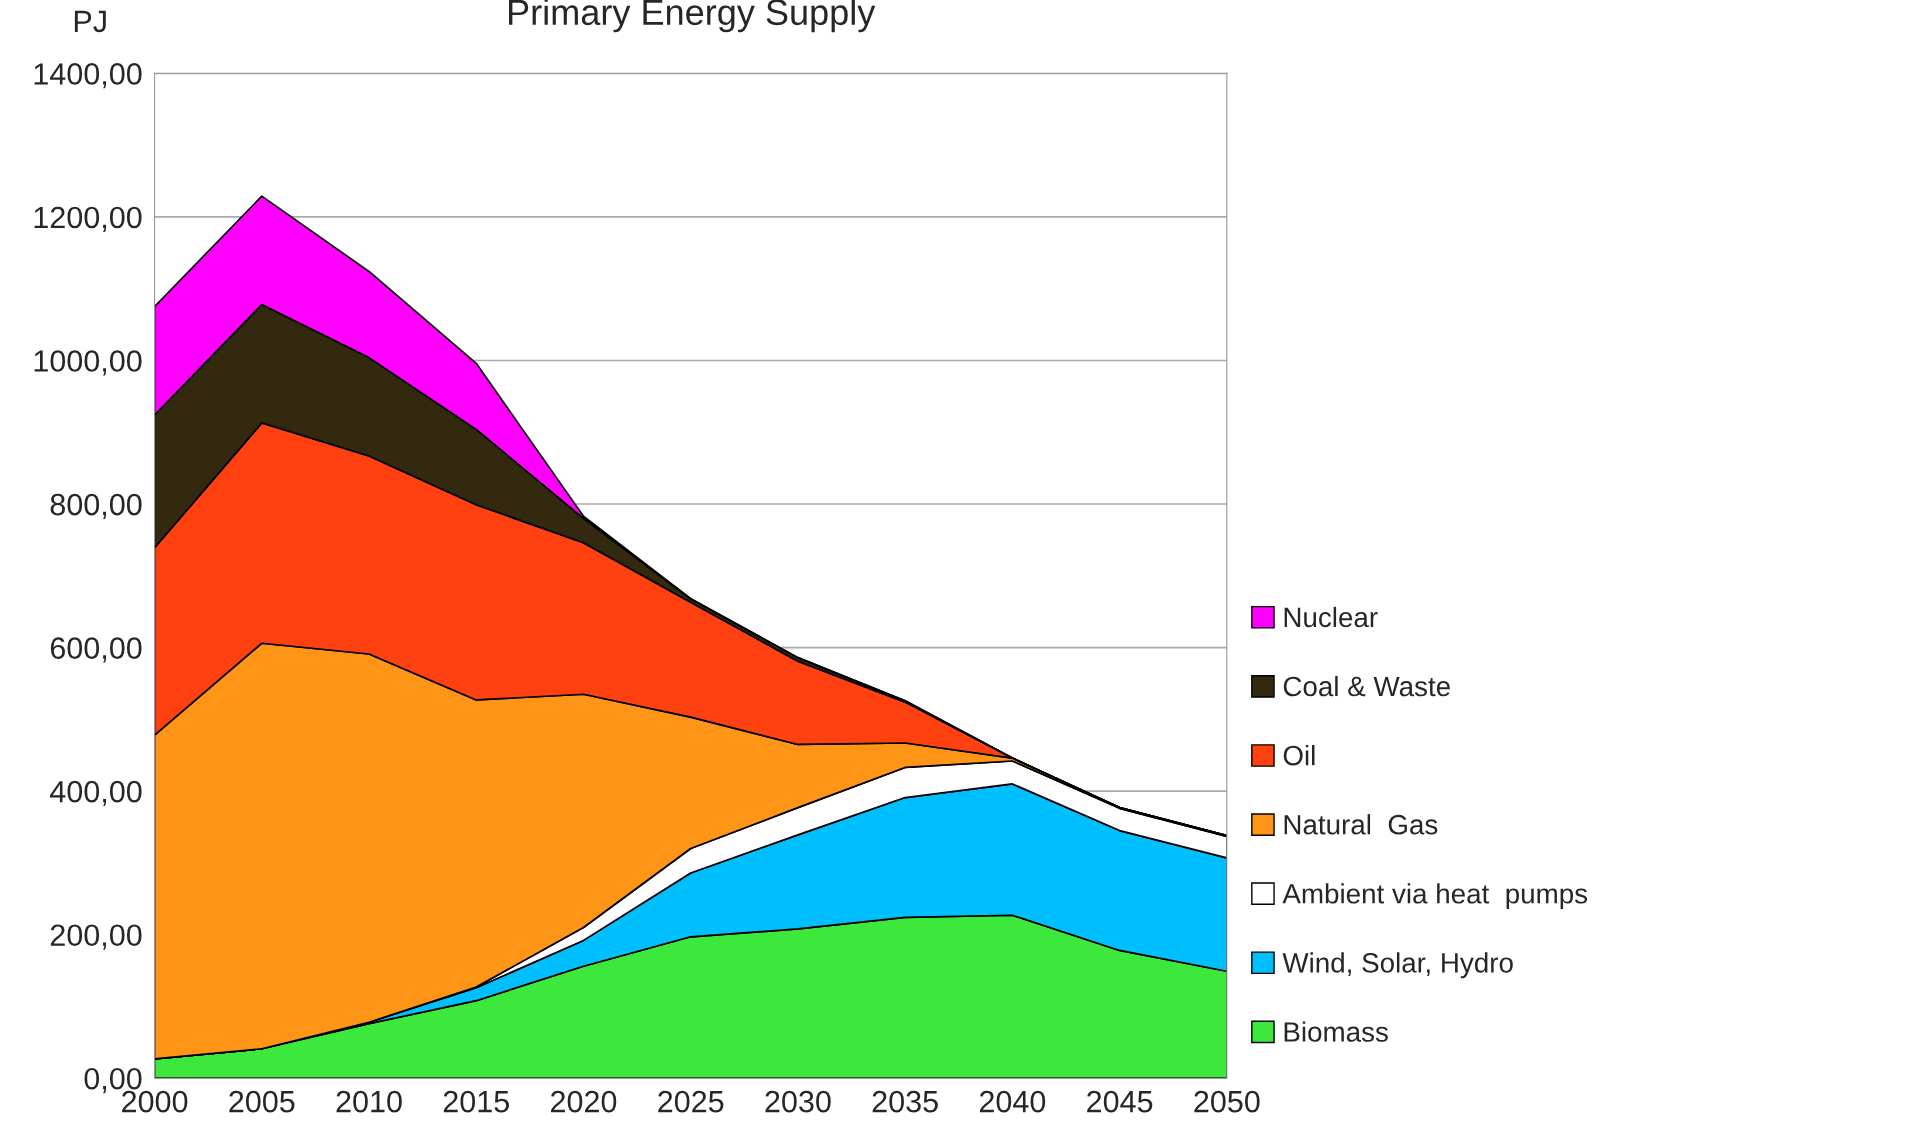  Describe the element at coordinates (96, 650) in the screenshot. I see `y-tick-label: 600,00` at that location.